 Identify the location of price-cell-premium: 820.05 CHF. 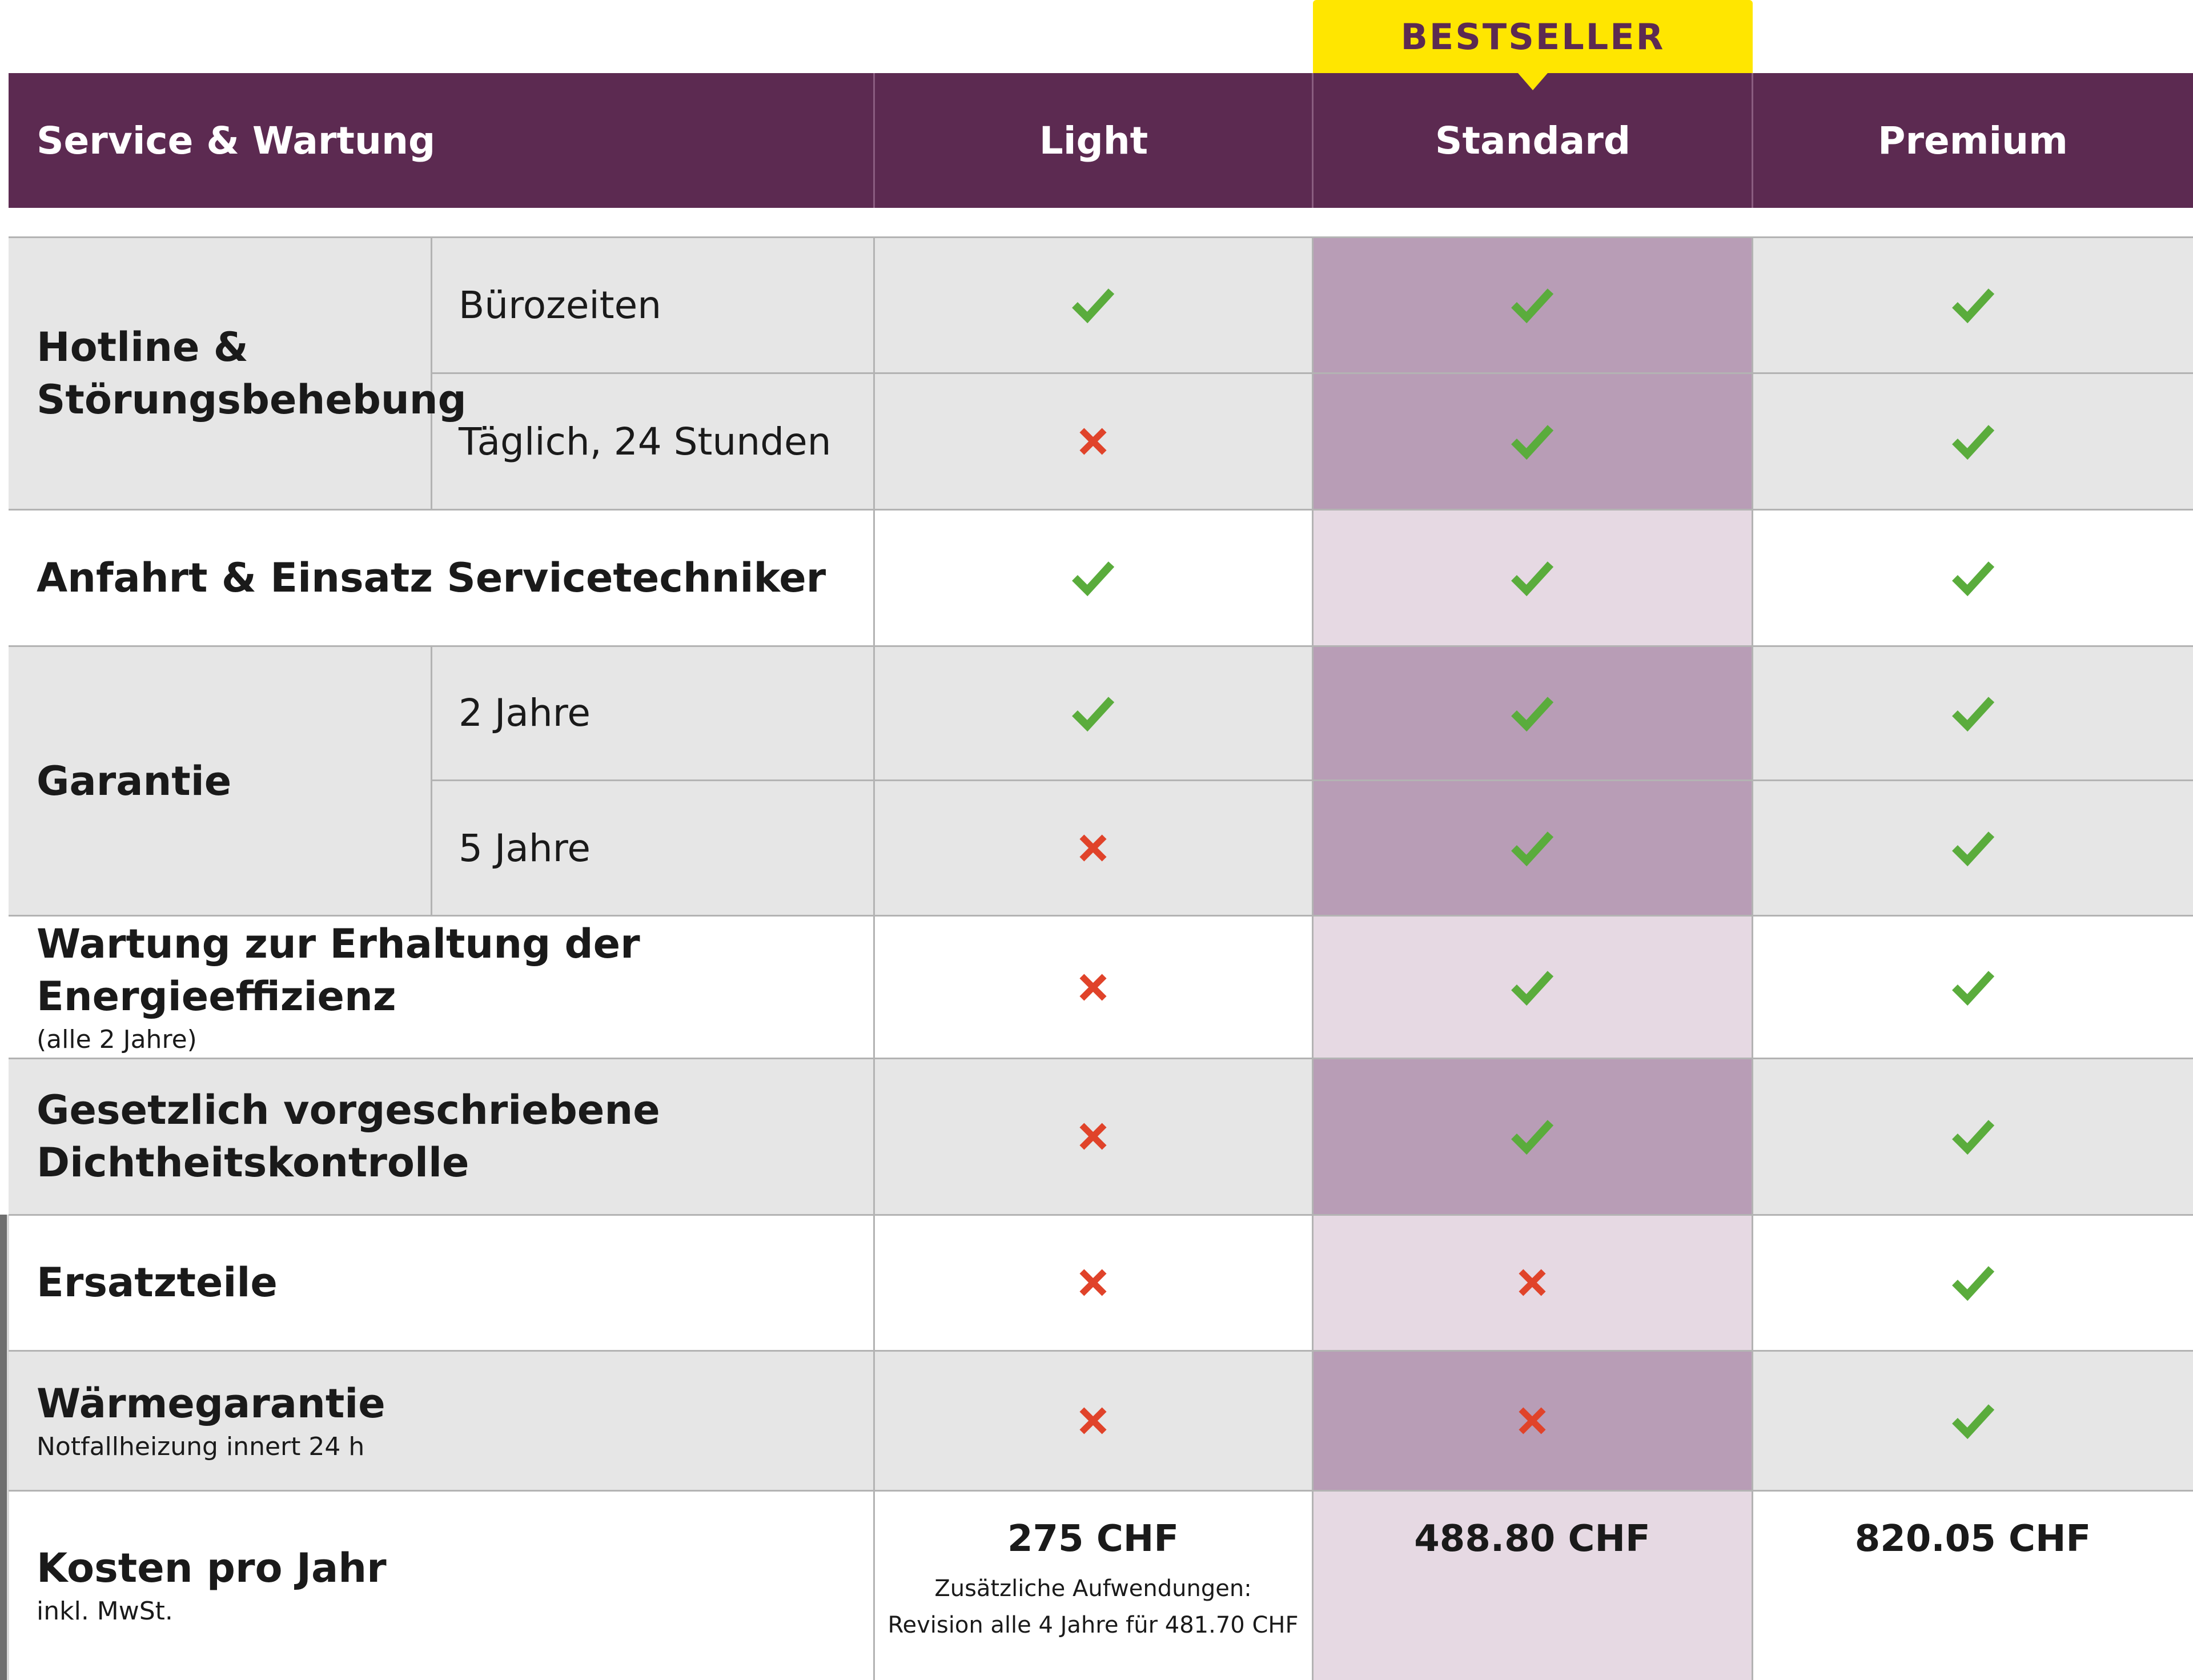
(1973, 1585).